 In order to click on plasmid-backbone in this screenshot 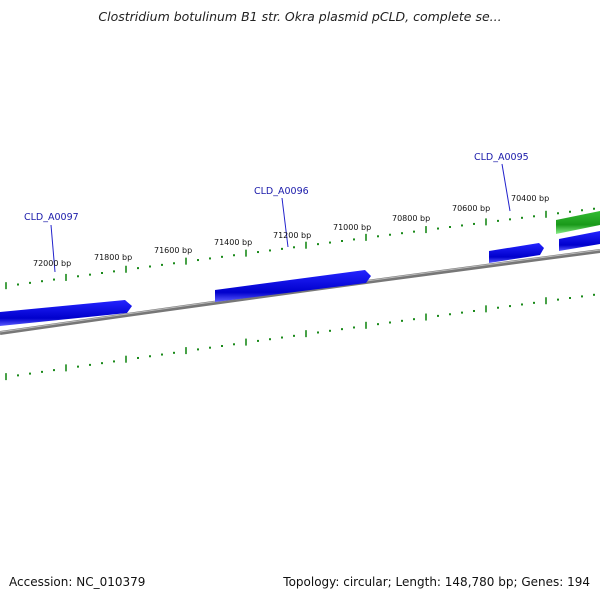, I will do `click(300, 292)`.